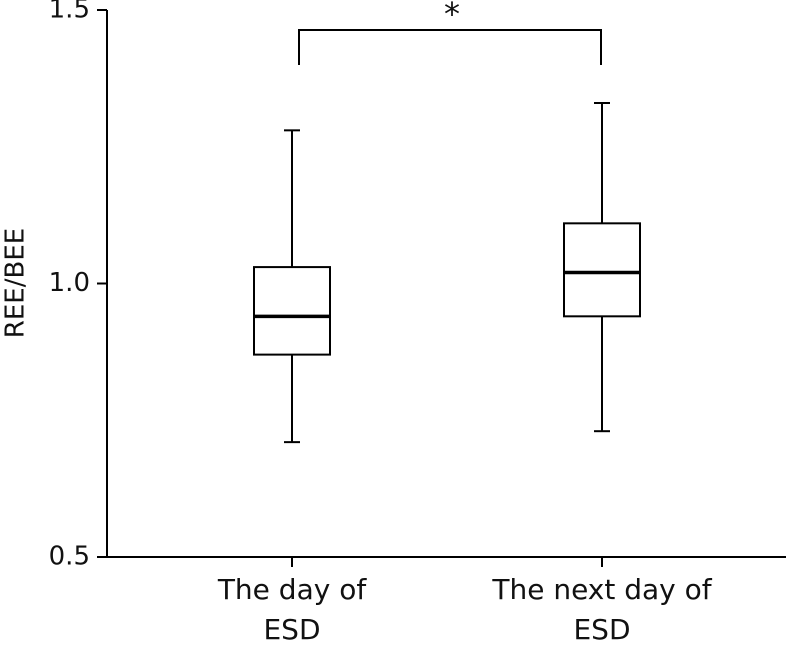 Image resolution: width=786 pixels, height=650 pixels. What do you see at coordinates (602, 609) in the screenshot?
I see `x-tick-label: The next day of ESD` at bounding box center [602, 609].